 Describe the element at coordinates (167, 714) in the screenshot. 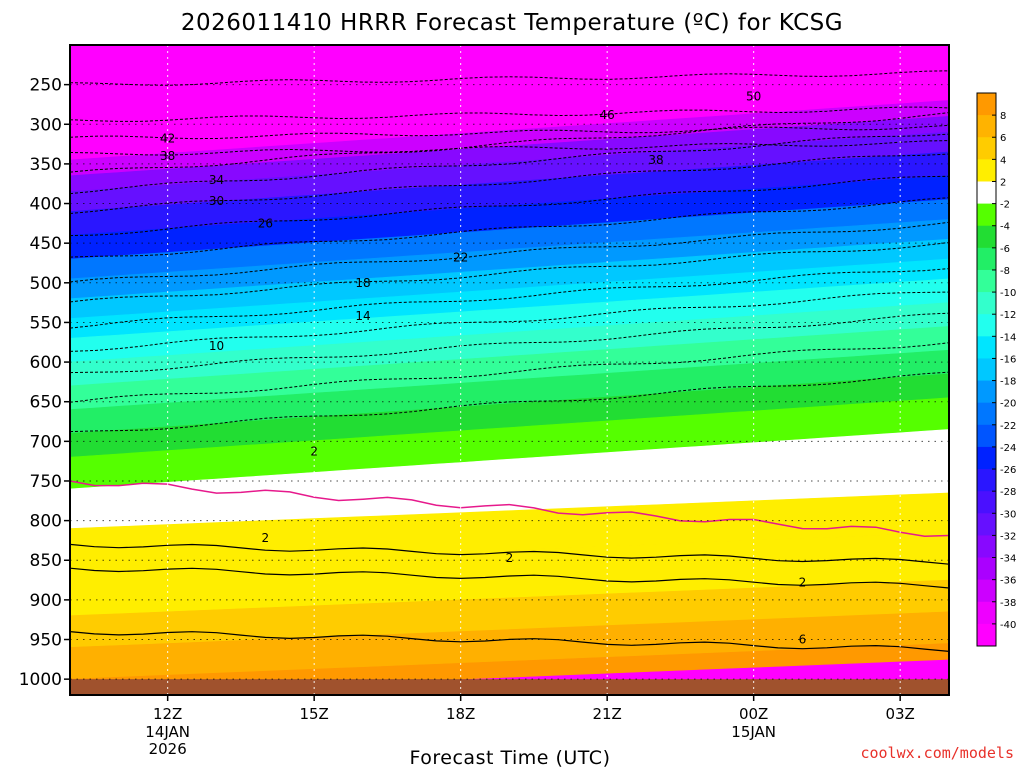

I see `x-tick-label: 12Z` at that location.